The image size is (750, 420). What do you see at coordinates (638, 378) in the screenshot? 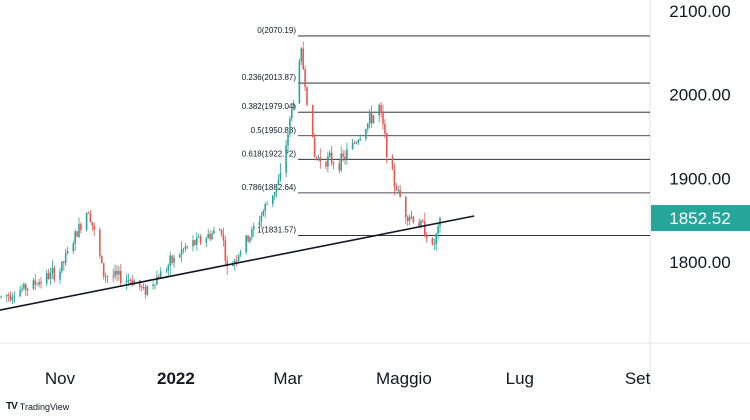
I see `x-tick-label: Set` at bounding box center [638, 378].